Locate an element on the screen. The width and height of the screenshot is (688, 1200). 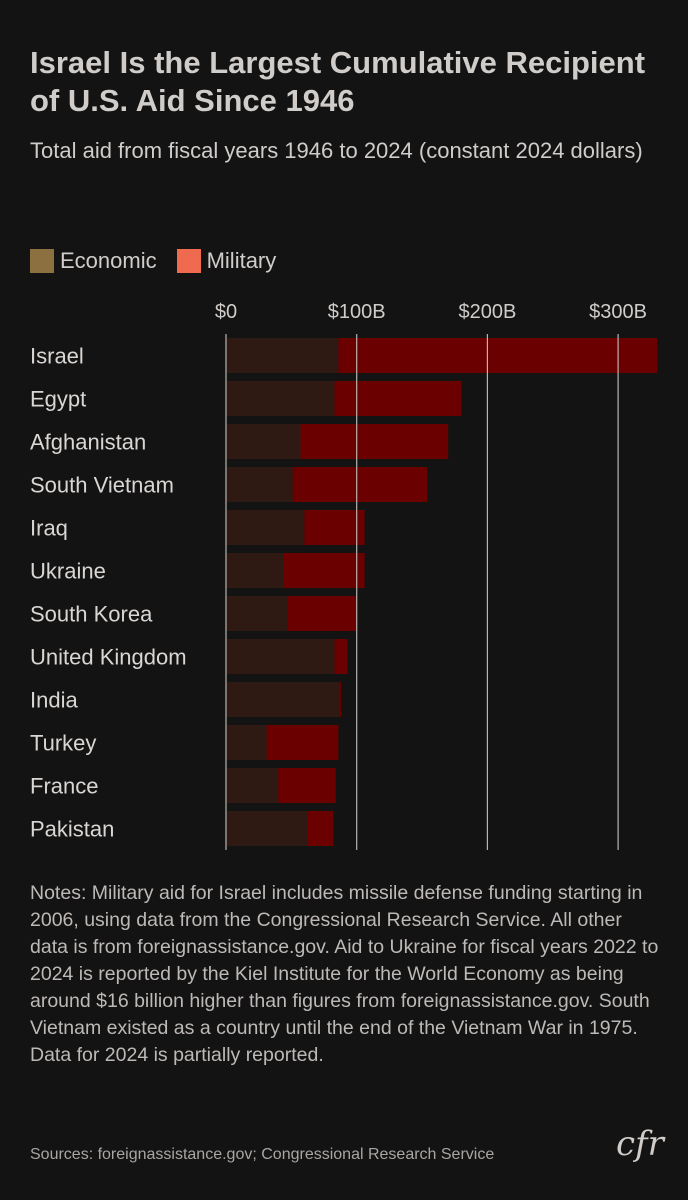
category-label: France is located at coordinates (64, 786).